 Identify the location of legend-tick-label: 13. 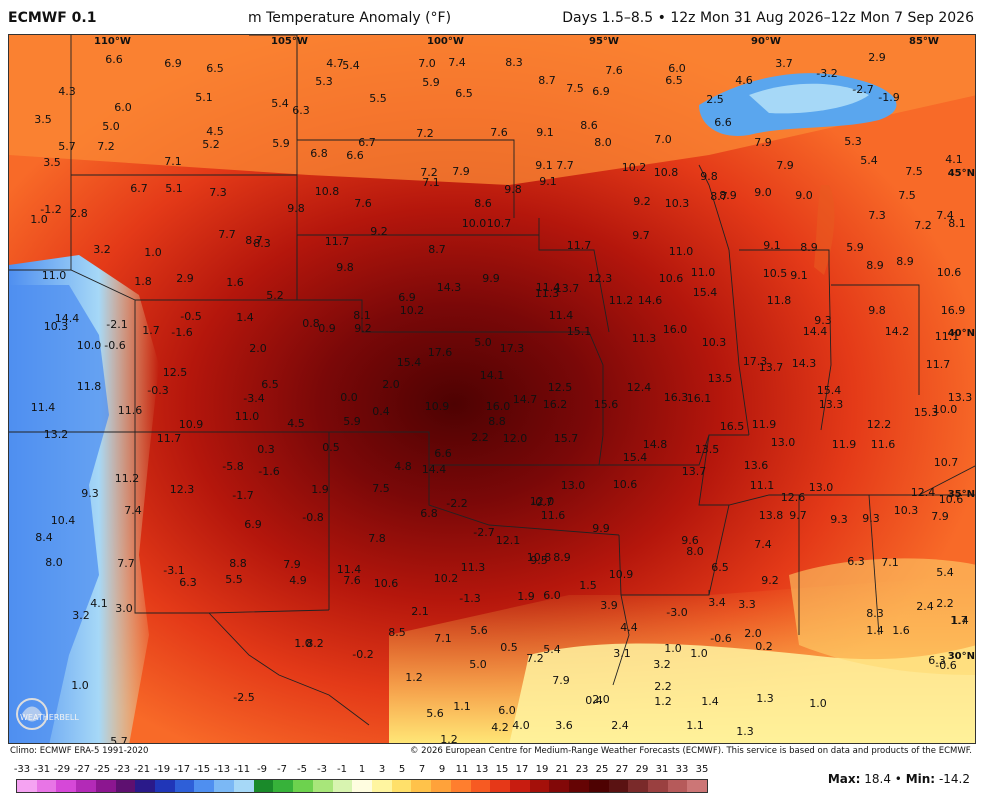
(482, 769).